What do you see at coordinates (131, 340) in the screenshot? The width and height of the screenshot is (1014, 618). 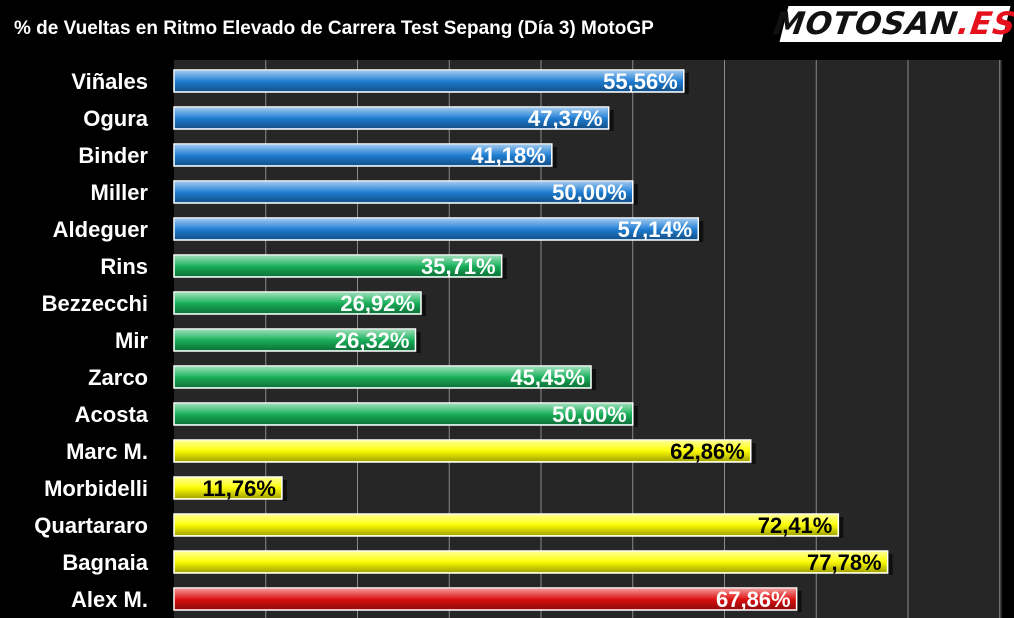 I see `category-label: Mir` at bounding box center [131, 340].